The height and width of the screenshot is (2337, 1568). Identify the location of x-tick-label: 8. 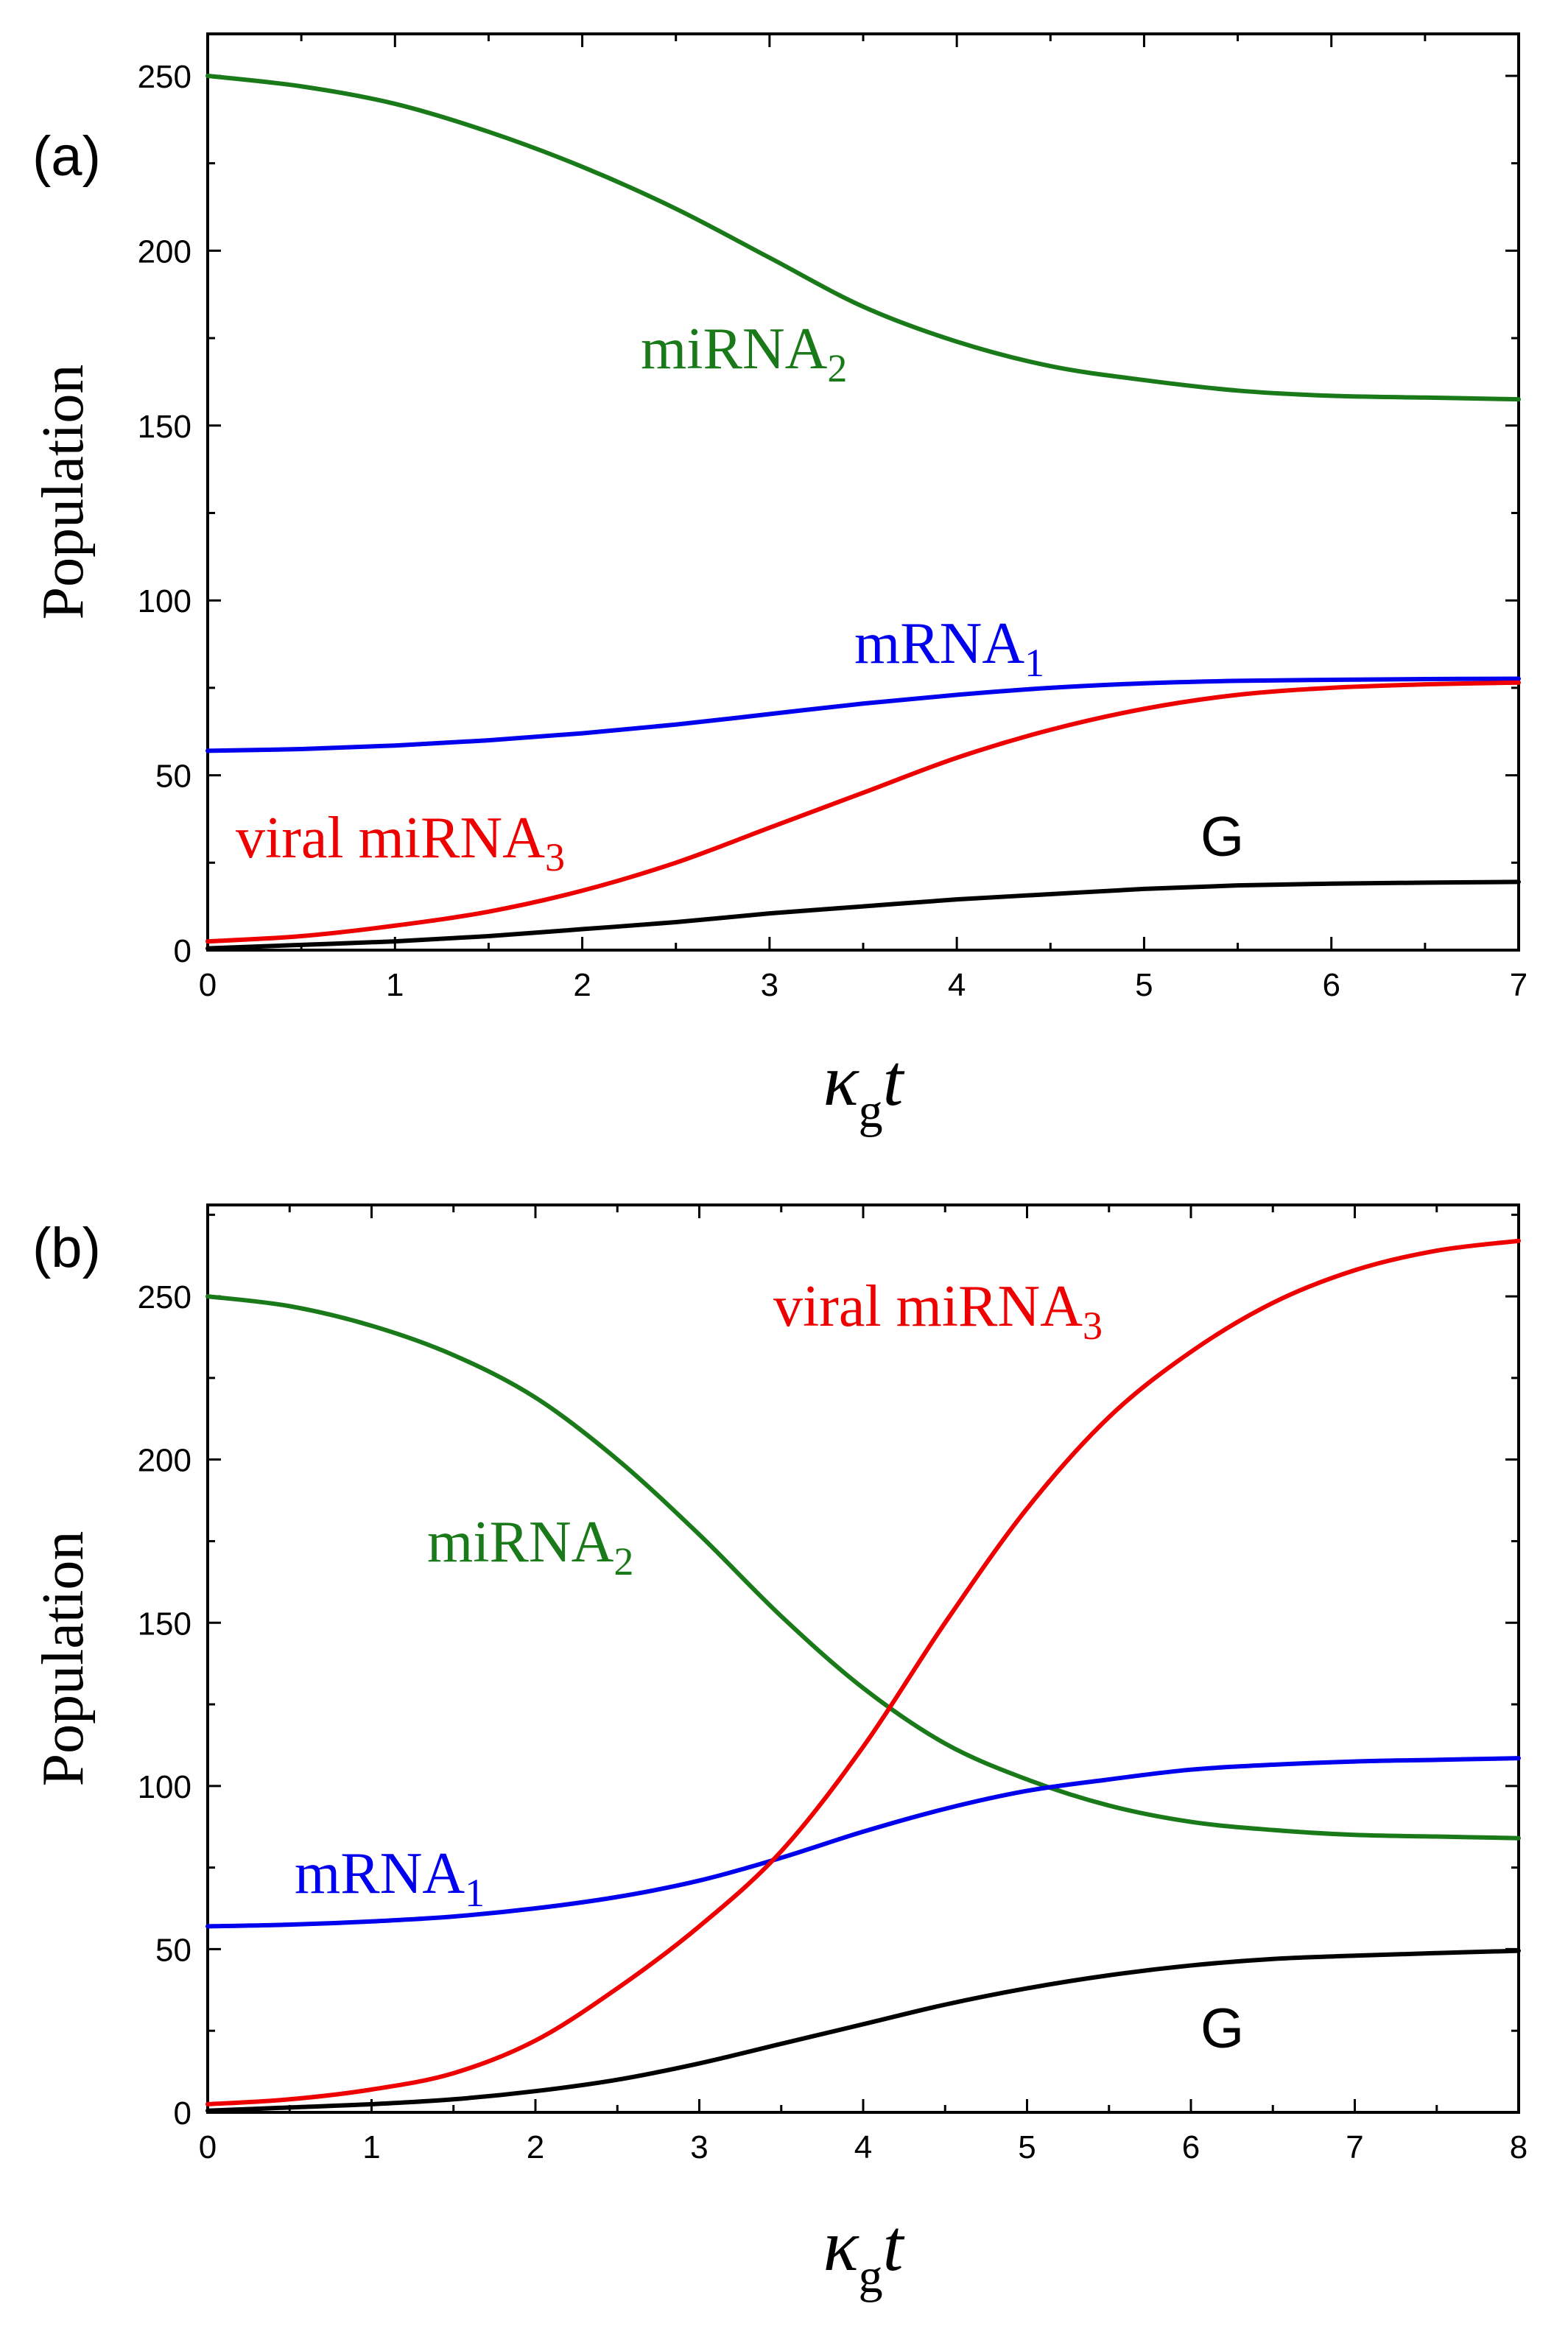
(1518, 2147).